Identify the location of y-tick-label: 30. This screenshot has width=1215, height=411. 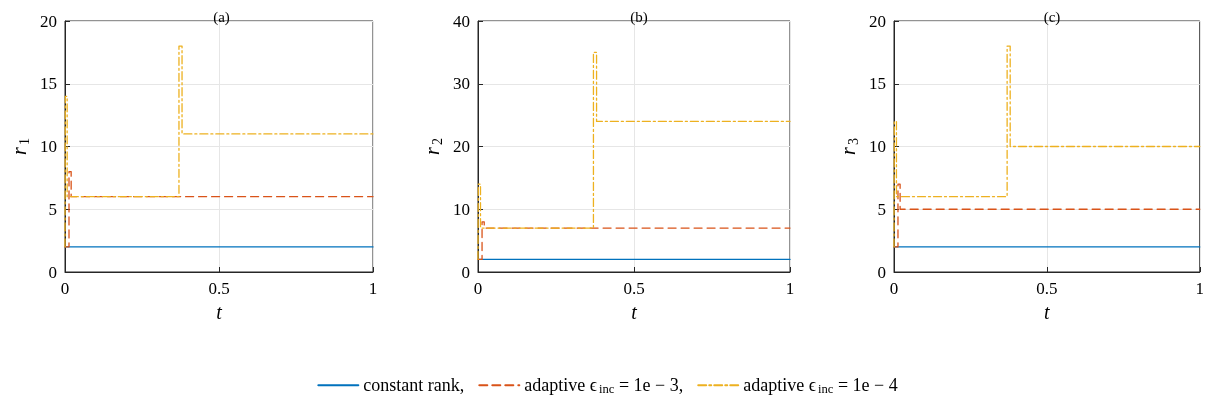
(461, 84).